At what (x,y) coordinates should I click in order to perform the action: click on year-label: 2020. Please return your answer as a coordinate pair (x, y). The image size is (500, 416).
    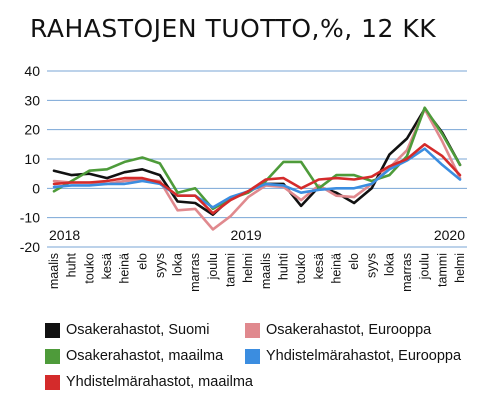
    Looking at the image, I should click on (449, 235).